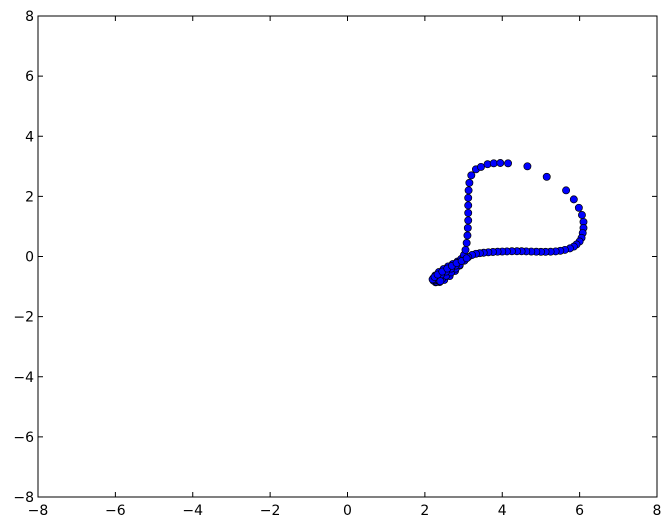 The image size is (671, 528). What do you see at coordinates (424, 511) in the screenshot?
I see `x-tick-label: 2` at bounding box center [424, 511].